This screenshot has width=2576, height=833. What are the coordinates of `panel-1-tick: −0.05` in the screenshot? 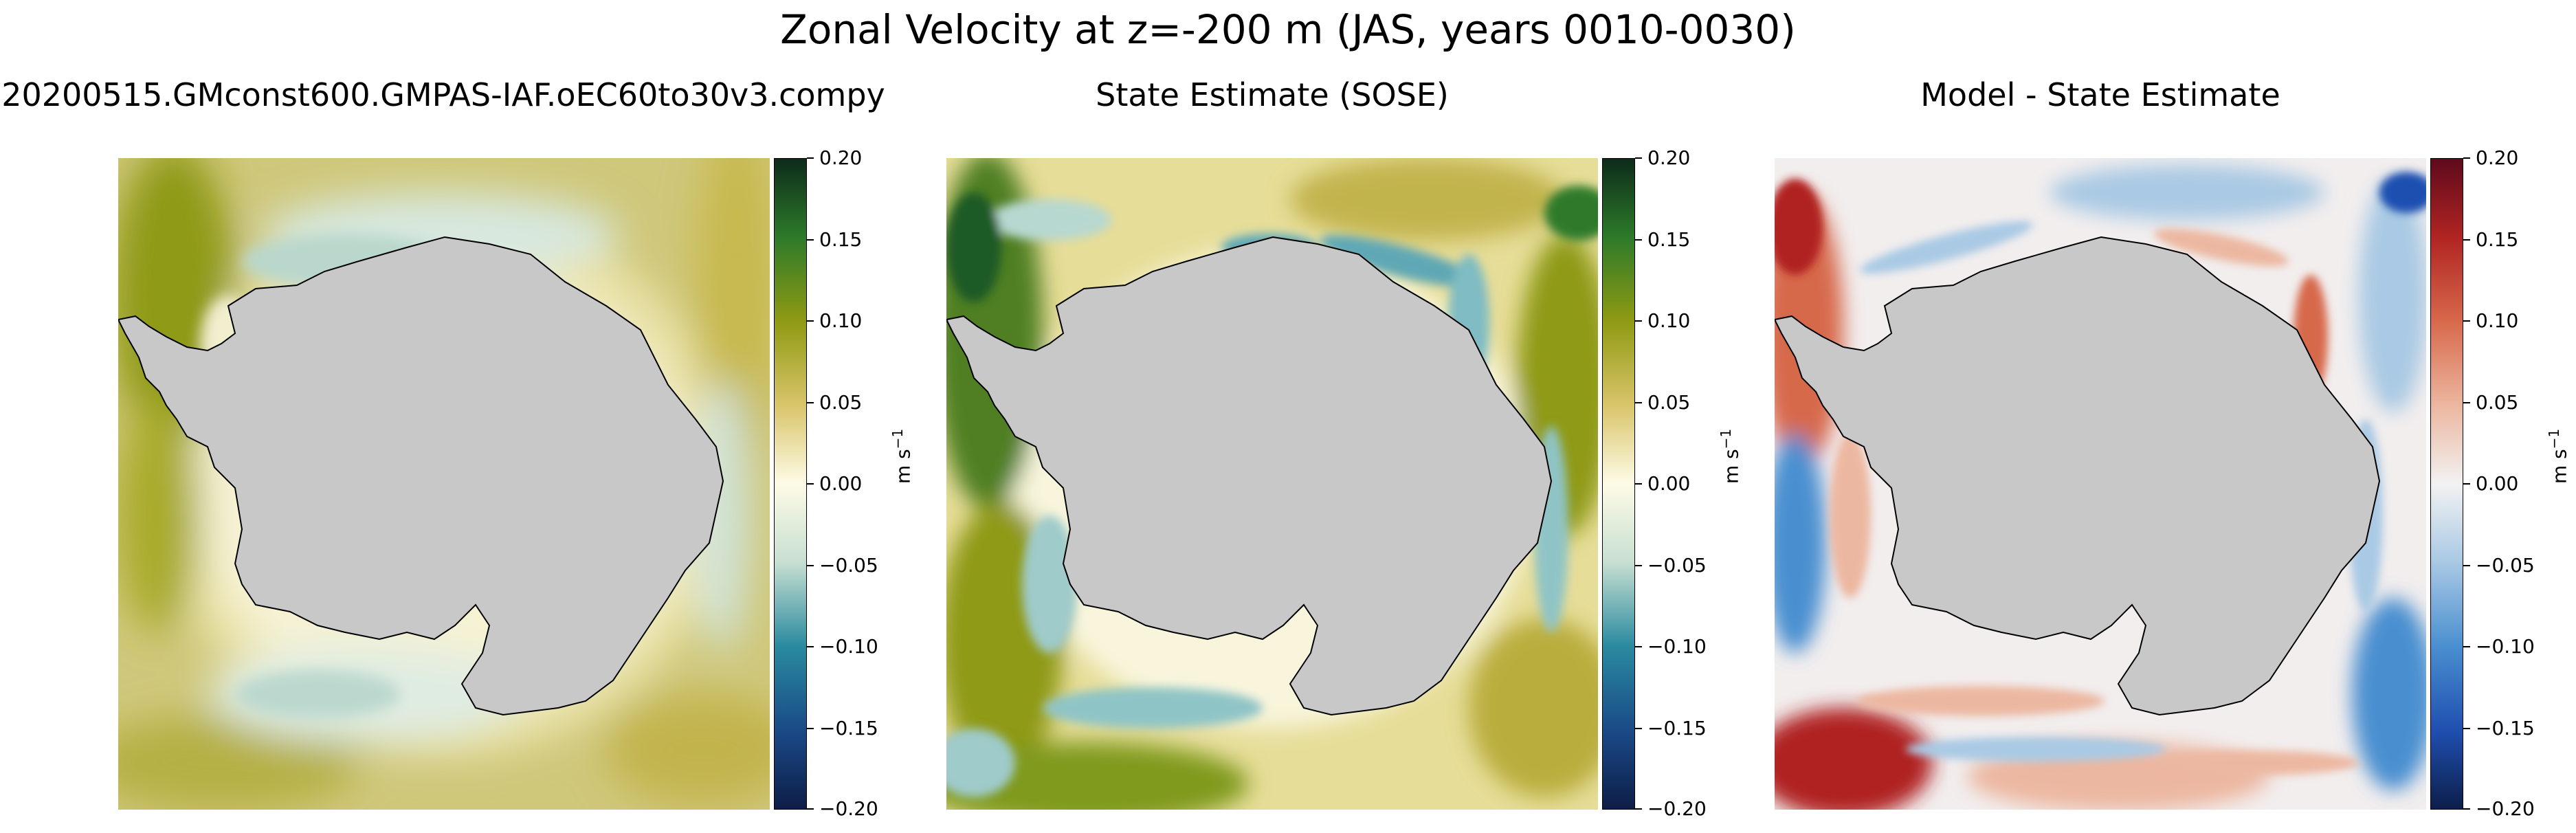 It's located at (848, 565).